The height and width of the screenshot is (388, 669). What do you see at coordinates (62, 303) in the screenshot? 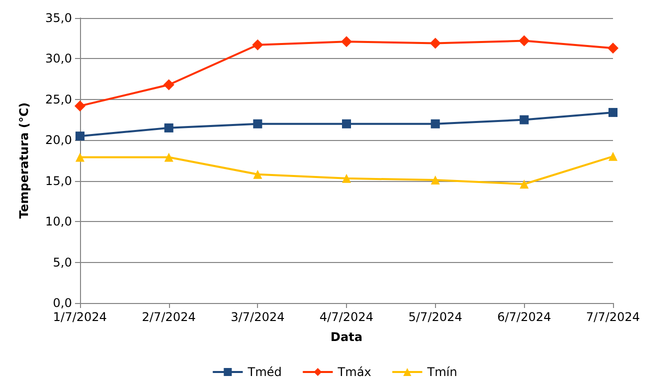
I see `y-tick-label: 0,0` at bounding box center [62, 303].